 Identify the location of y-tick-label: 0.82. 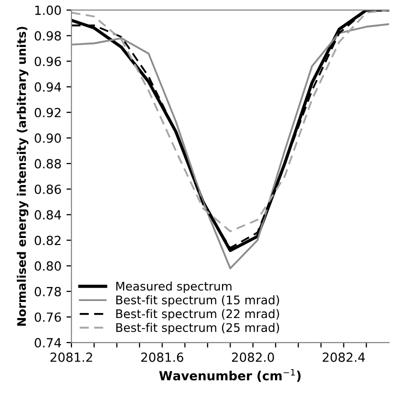
(47, 241).